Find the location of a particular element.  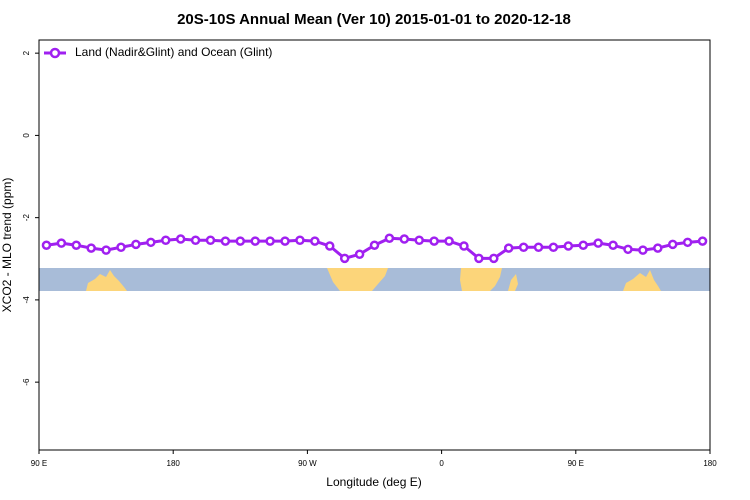

y-tick-label: -2 is located at coordinates (26, 218).